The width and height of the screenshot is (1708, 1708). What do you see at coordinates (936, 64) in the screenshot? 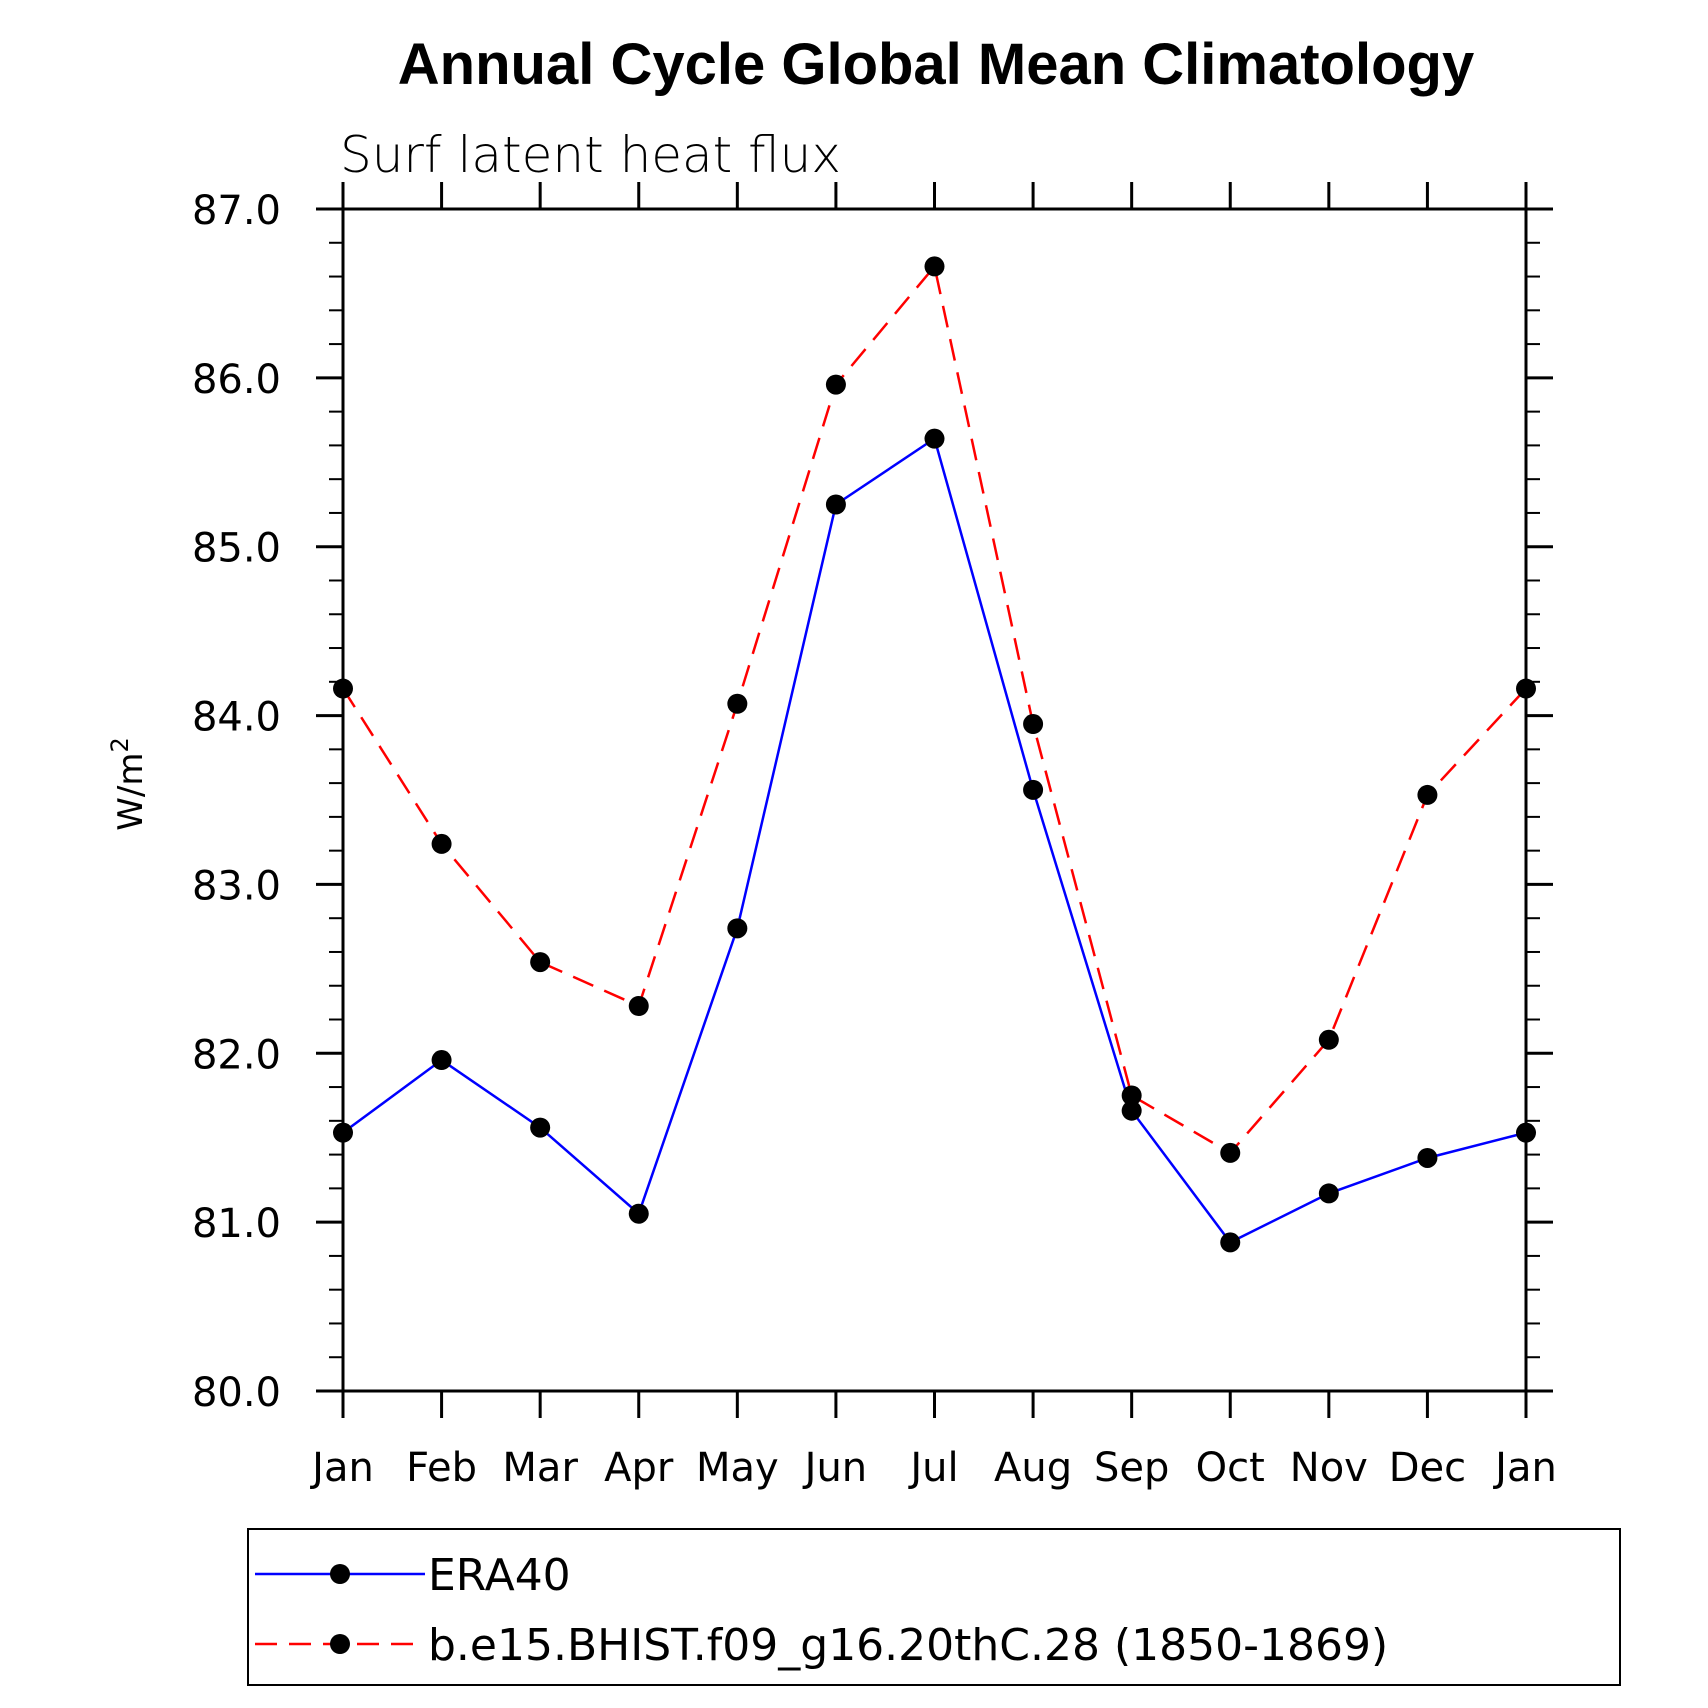
I see `chart-title: Annual Cycle Global Mean Climatology` at bounding box center [936, 64].